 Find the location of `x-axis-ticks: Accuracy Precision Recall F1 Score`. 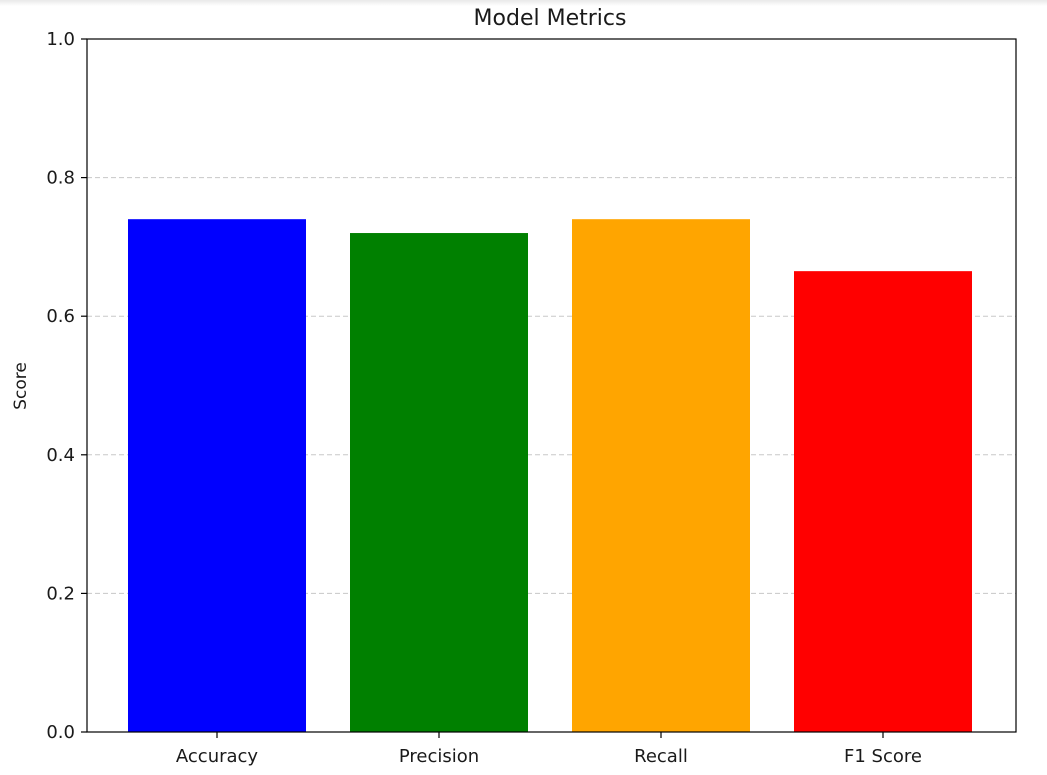

x-axis-ticks: Accuracy Precision Recall F1 Score is located at coordinates (549, 749).